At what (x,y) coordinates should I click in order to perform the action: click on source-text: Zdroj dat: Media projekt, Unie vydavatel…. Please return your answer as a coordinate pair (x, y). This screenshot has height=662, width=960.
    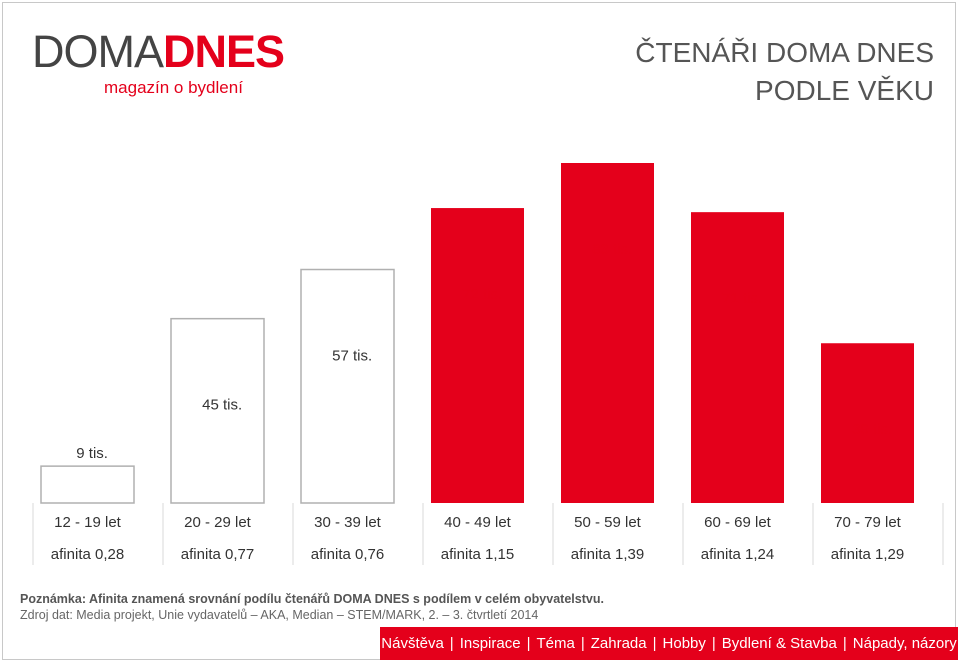
    Looking at the image, I should click on (279, 615).